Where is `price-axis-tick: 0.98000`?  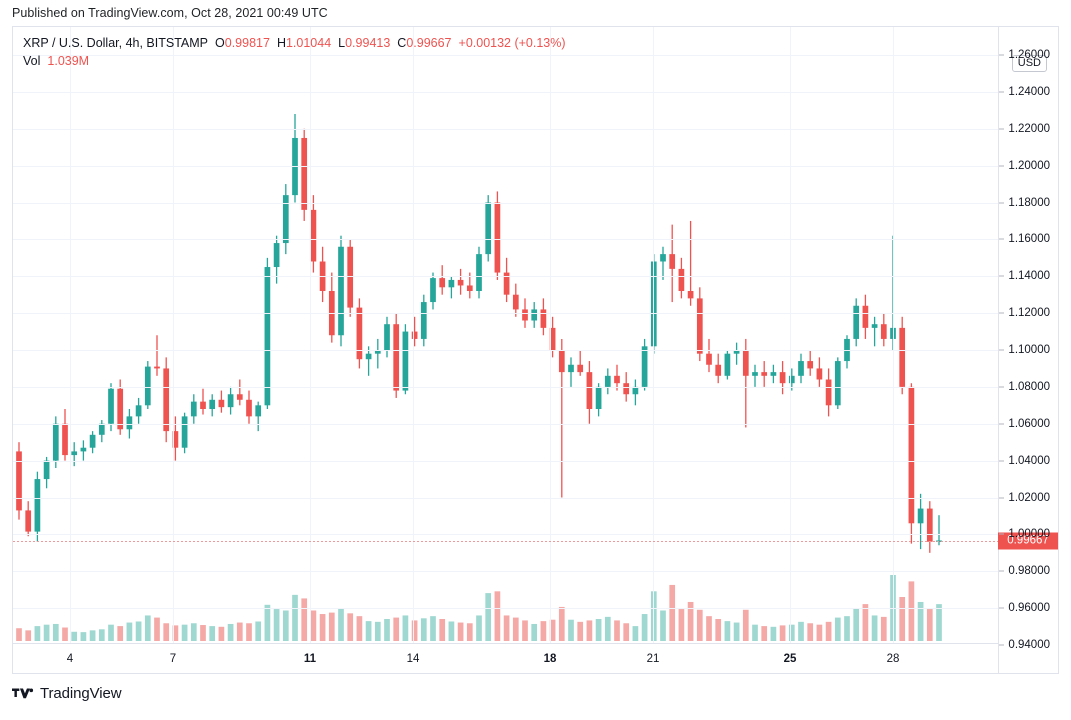 price-axis-tick: 0.98000 is located at coordinates (1029, 571).